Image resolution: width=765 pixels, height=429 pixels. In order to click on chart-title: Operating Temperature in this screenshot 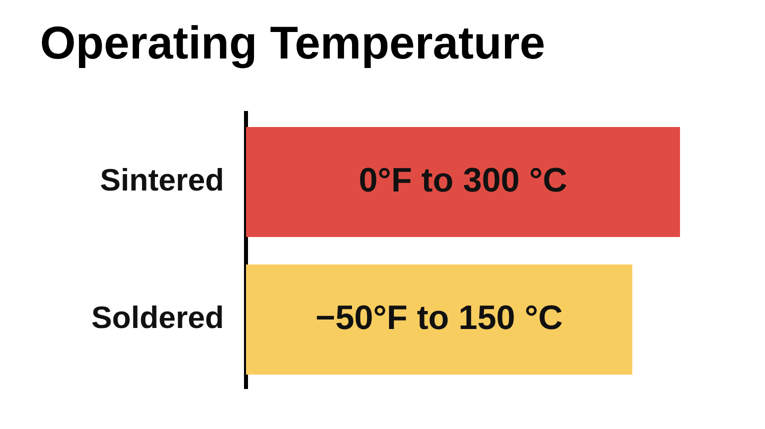, I will do `click(293, 42)`.